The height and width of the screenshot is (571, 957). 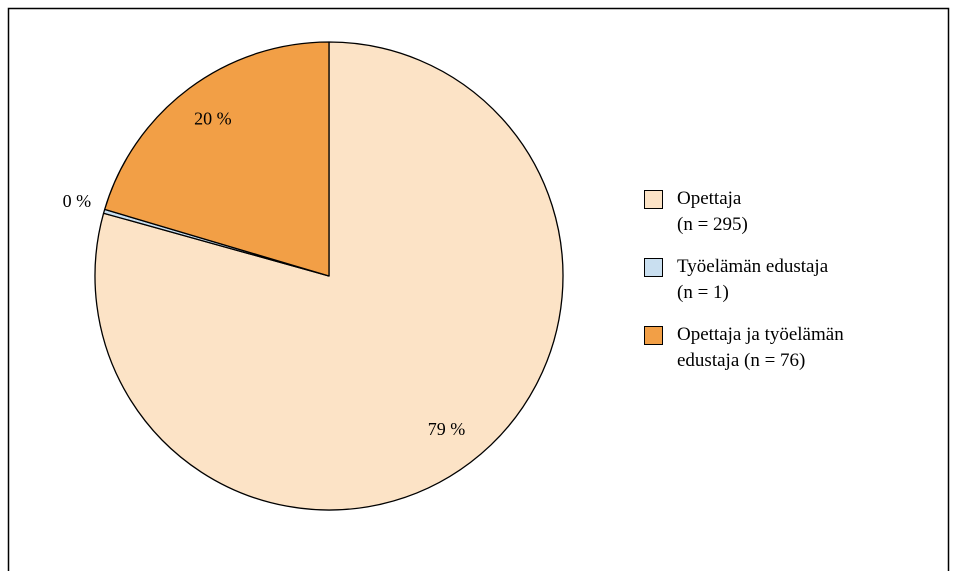 I want to click on legend-item: Työelämän edustaja (n = 1), so click(x=744, y=280).